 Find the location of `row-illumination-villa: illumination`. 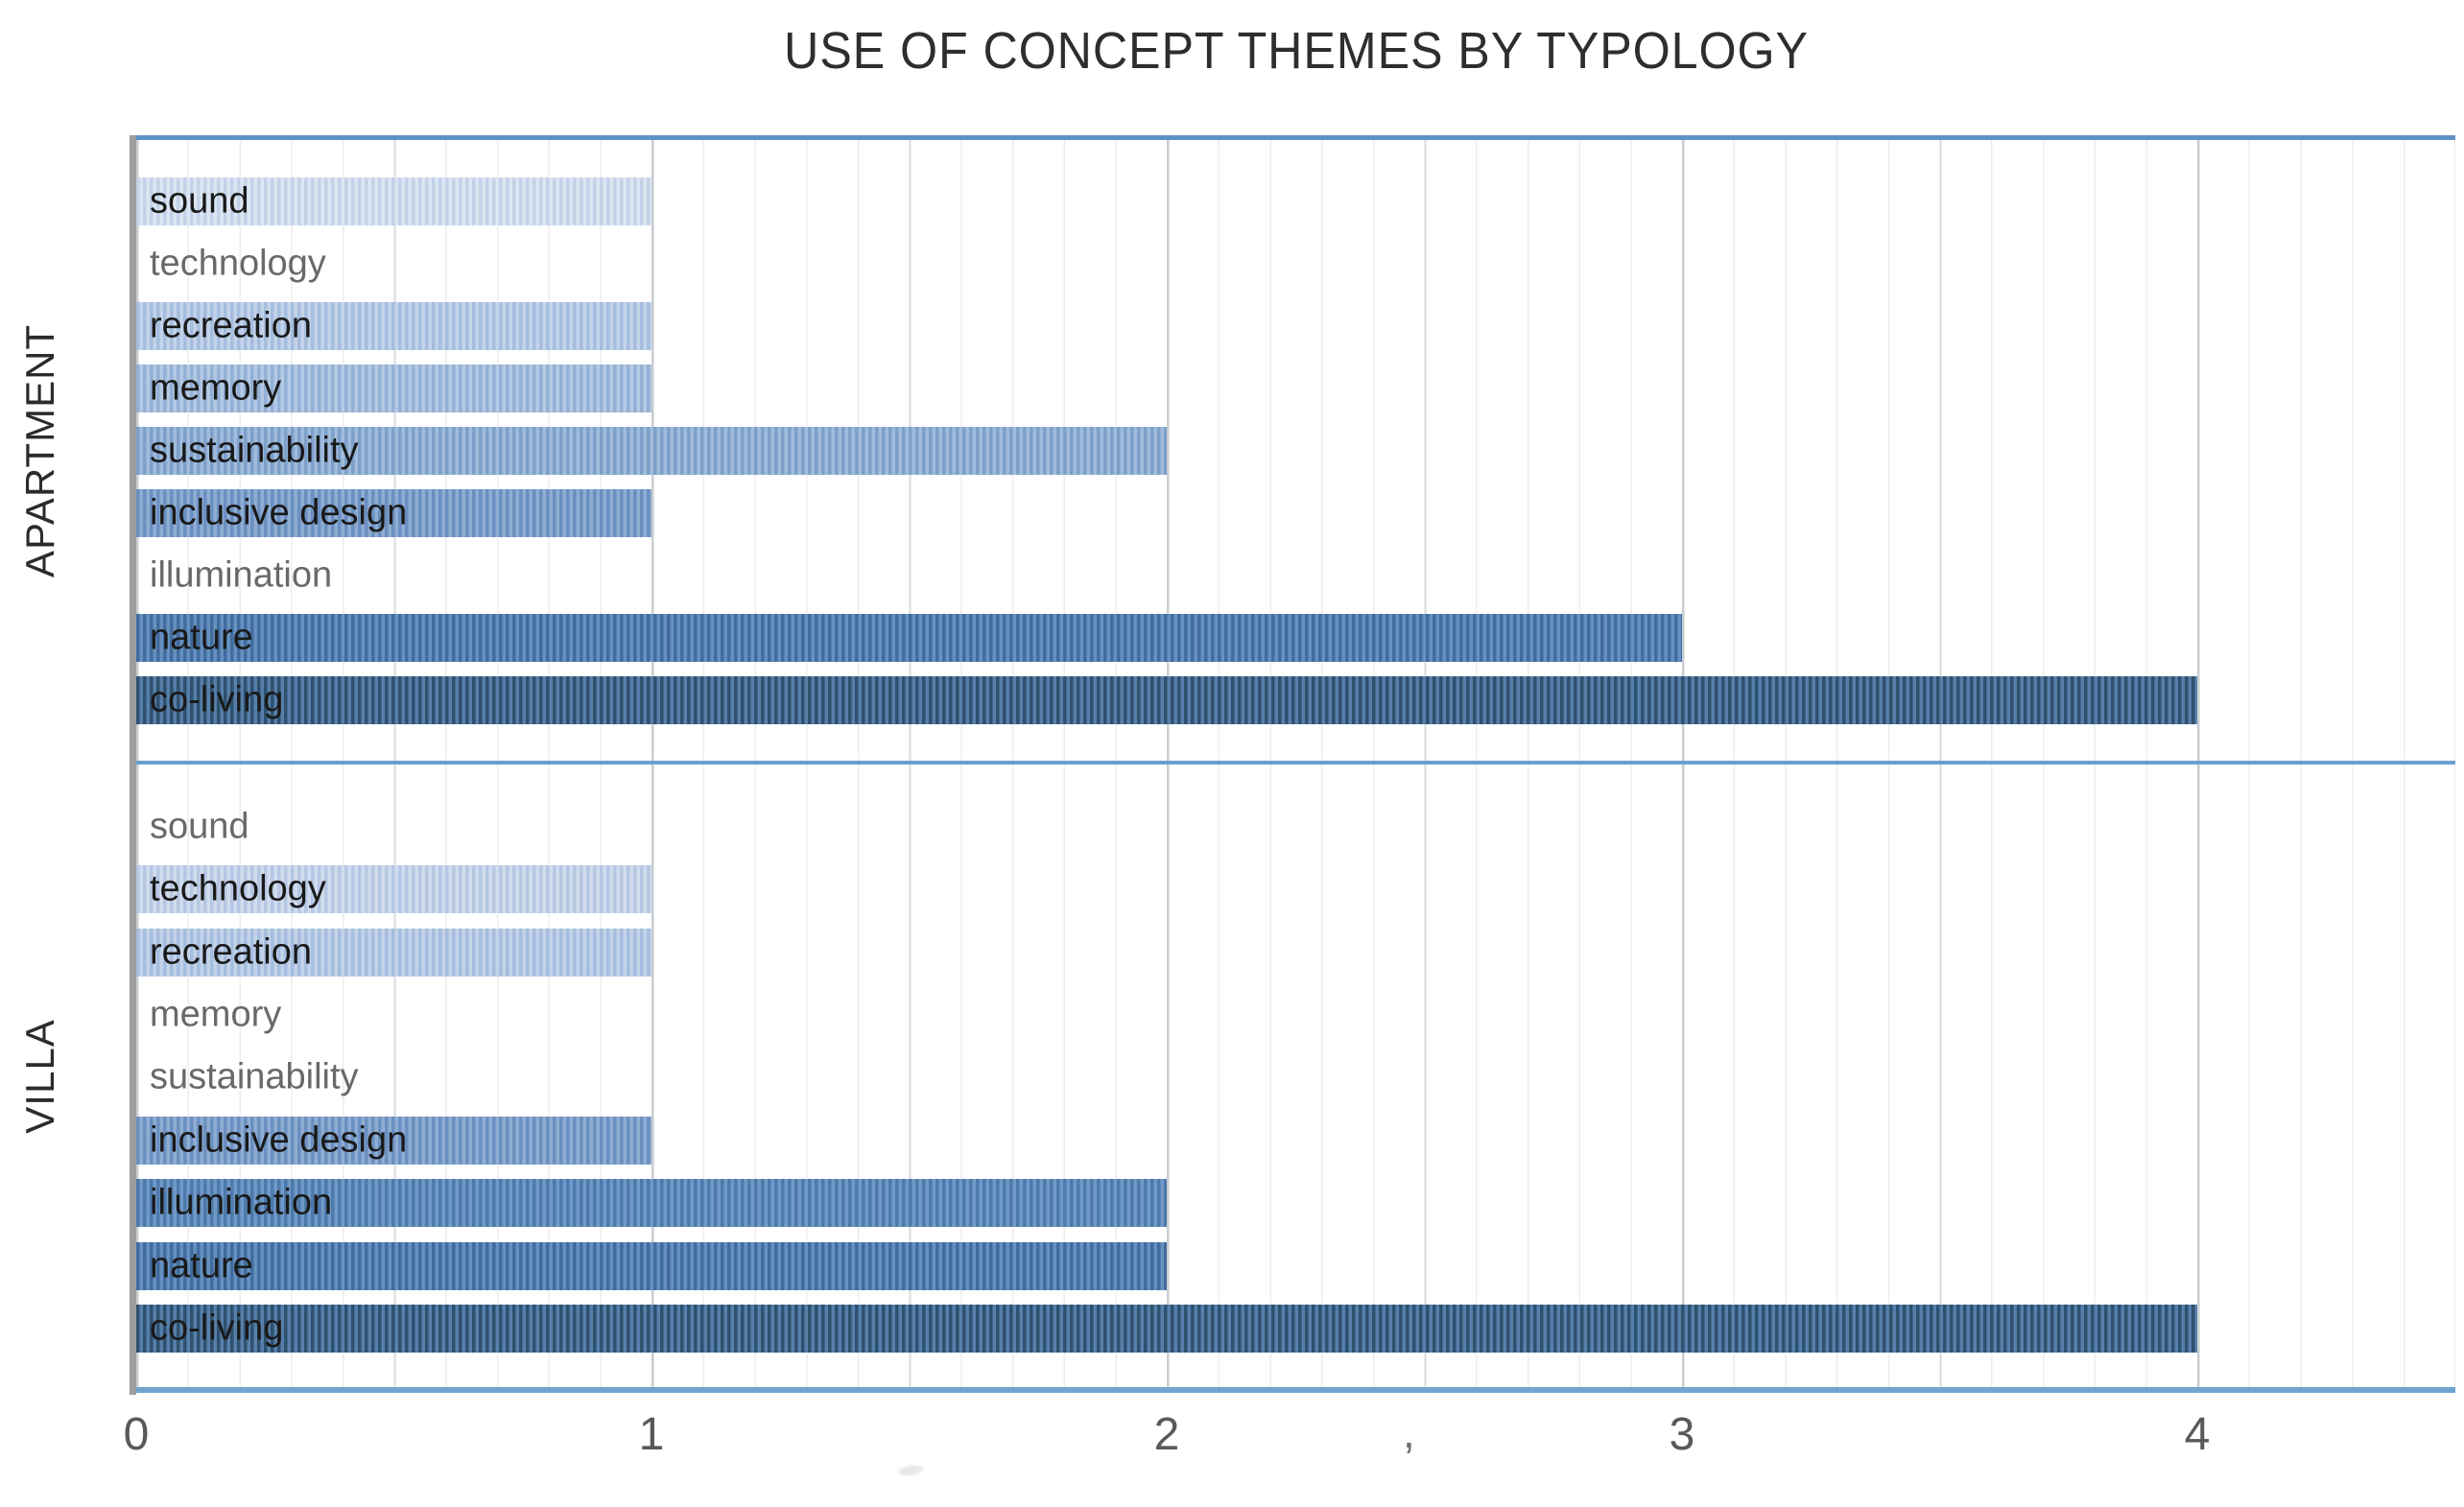

row-illumination-villa: illumination is located at coordinates (1295, 1203).